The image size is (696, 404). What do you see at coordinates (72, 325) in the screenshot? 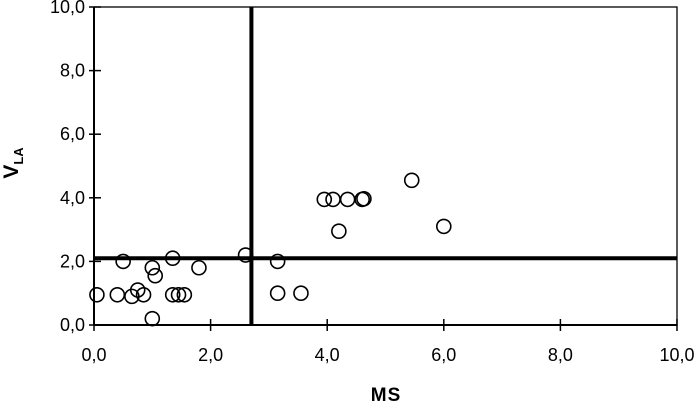
I see `y-tick-label: 0,0` at bounding box center [72, 325].